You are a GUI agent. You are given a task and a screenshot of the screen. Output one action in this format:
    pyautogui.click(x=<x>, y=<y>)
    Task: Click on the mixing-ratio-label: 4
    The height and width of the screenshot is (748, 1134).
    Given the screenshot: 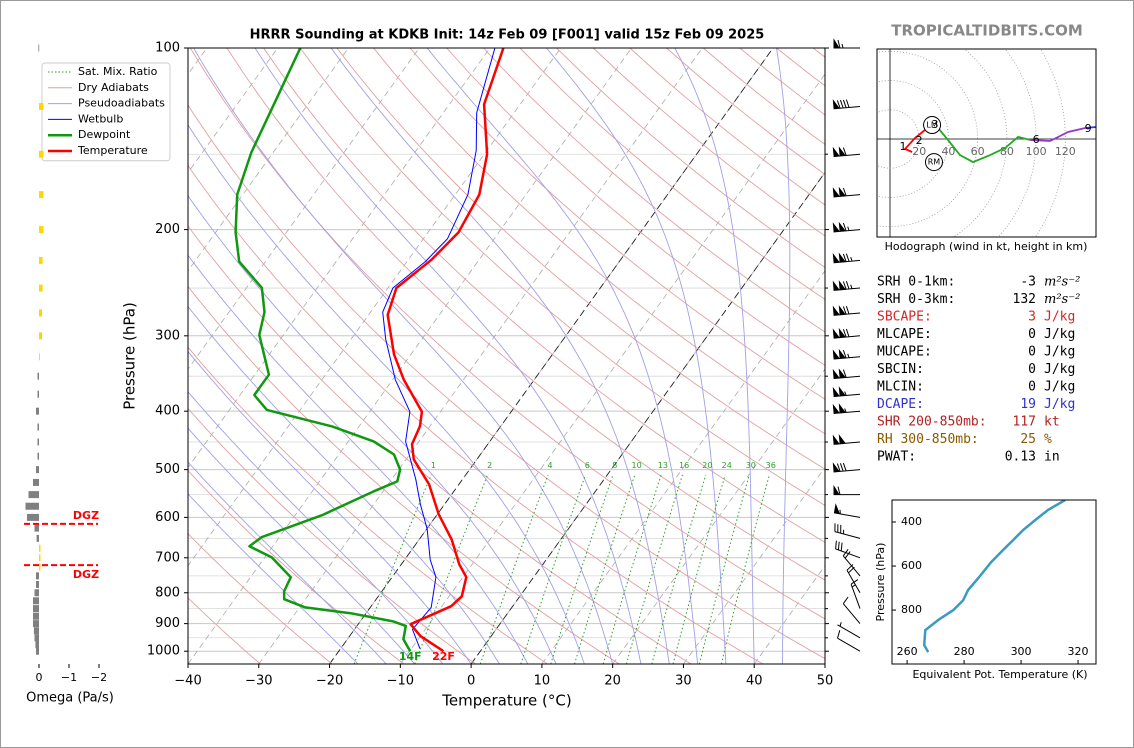 What is the action you would take?
    pyautogui.click(x=549, y=465)
    